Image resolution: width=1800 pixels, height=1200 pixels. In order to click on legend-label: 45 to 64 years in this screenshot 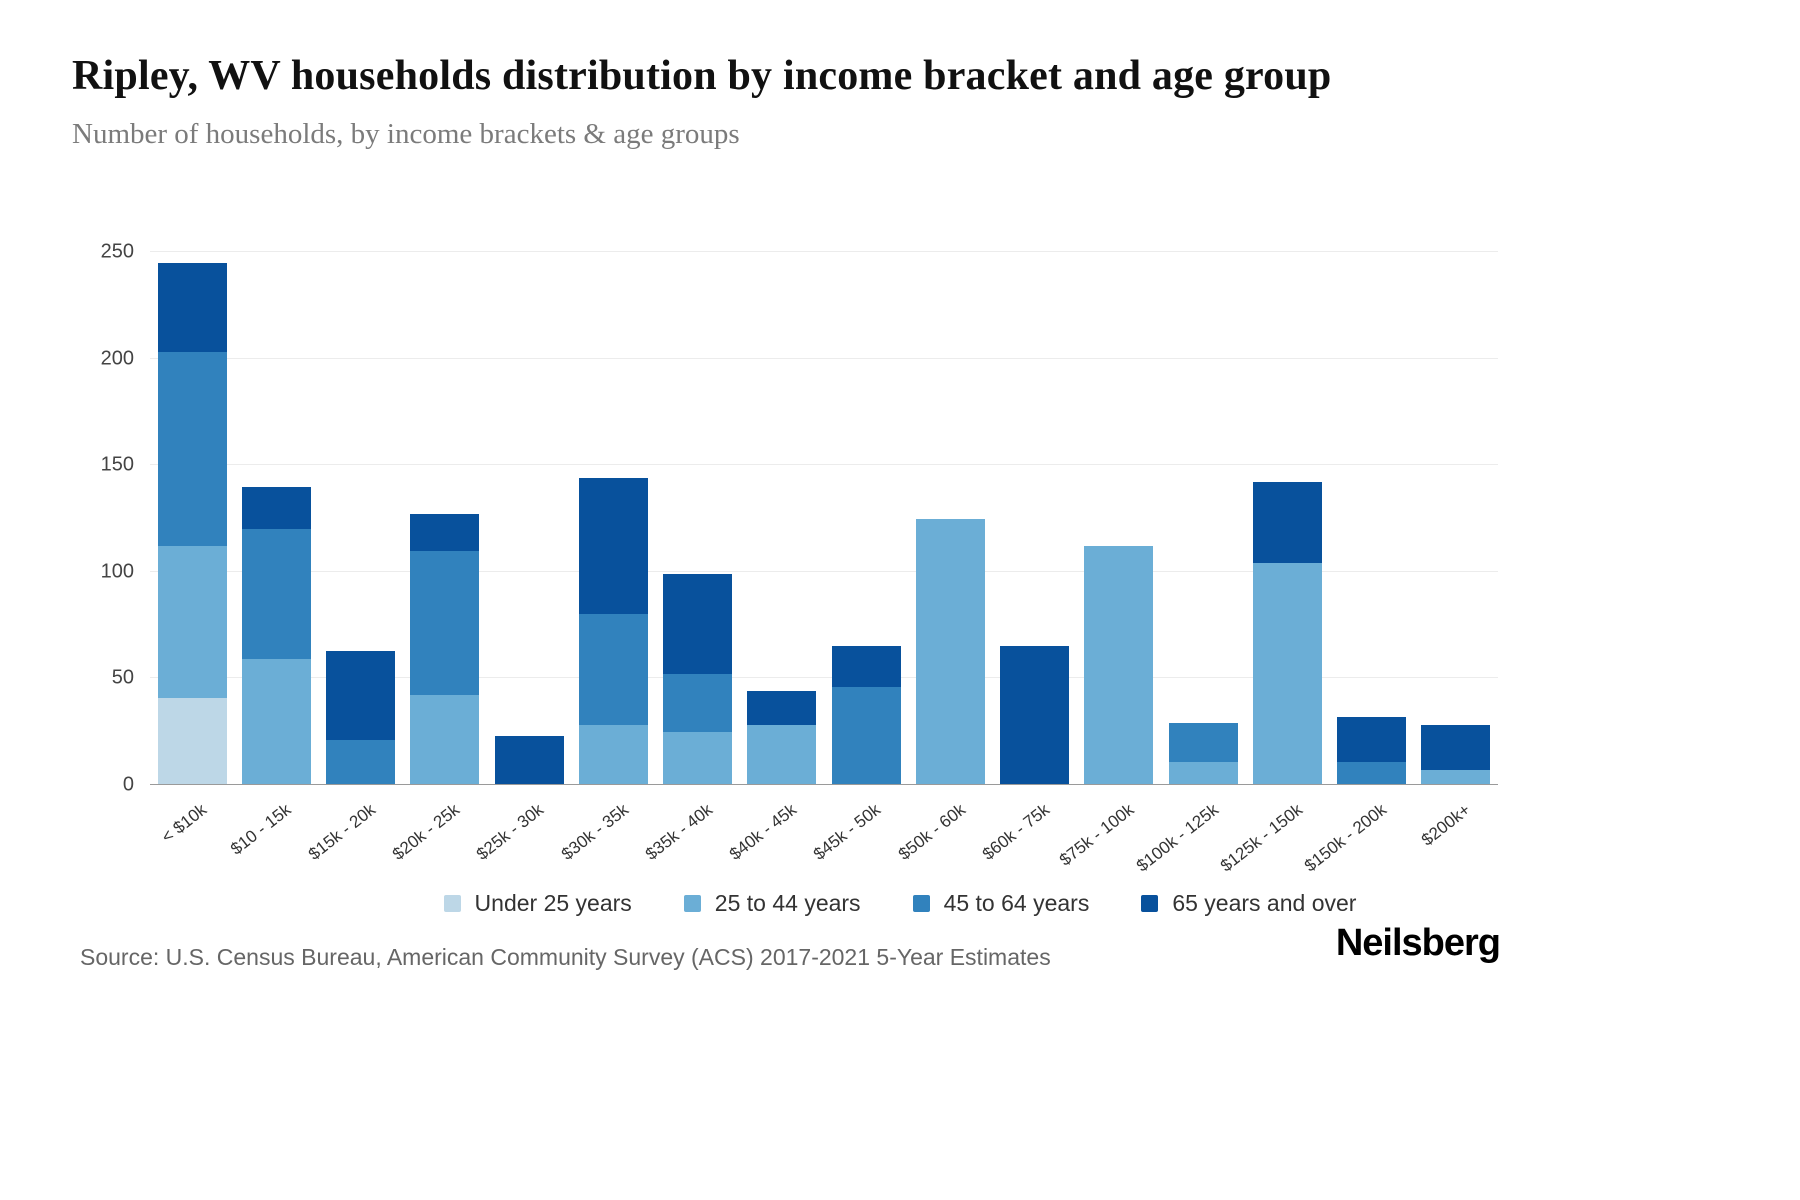, I will do `click(1016, 903)`.